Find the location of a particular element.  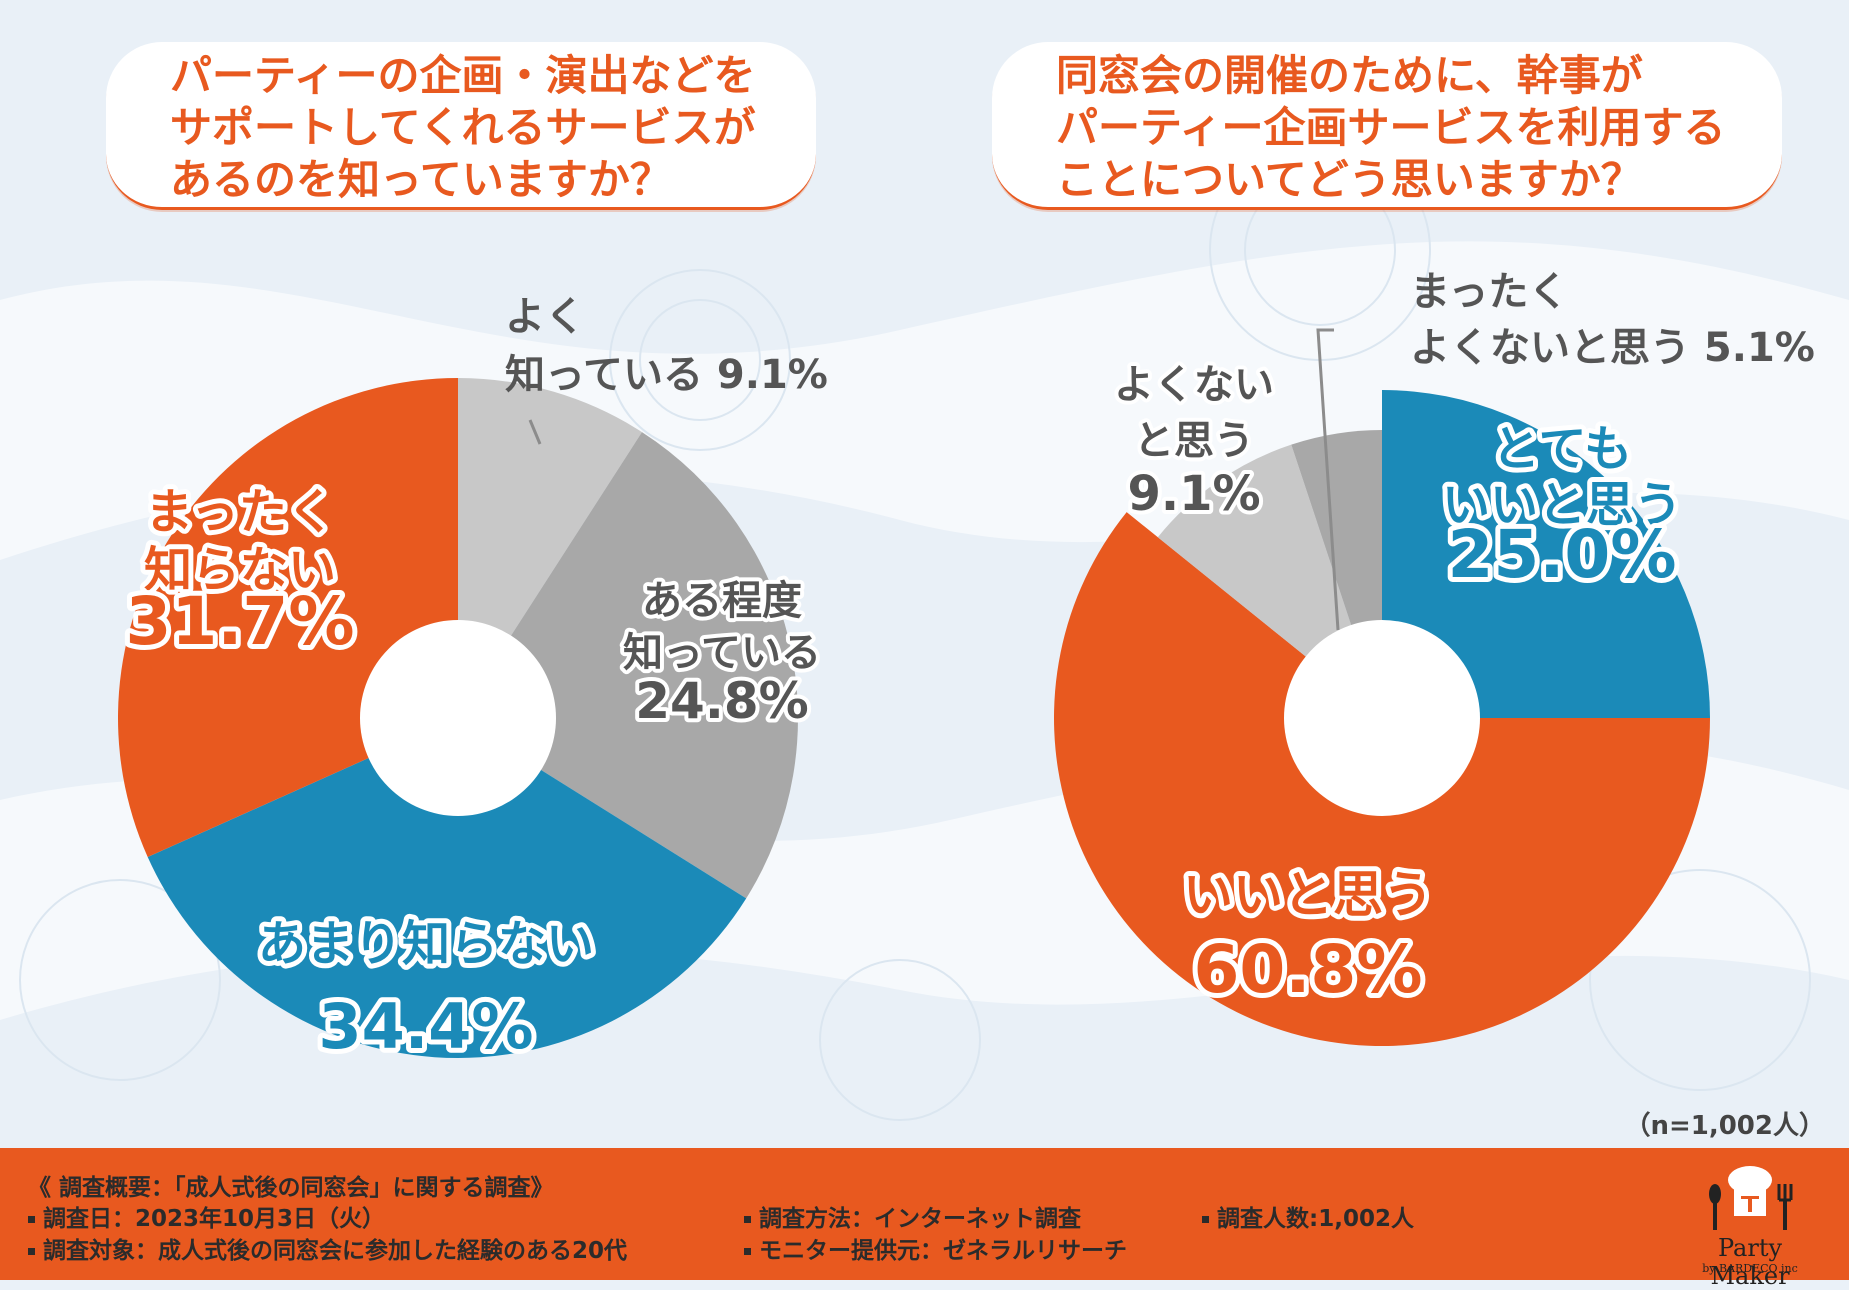

value-label-chart1-2: 24.8% is located at coordinates (721, 701).